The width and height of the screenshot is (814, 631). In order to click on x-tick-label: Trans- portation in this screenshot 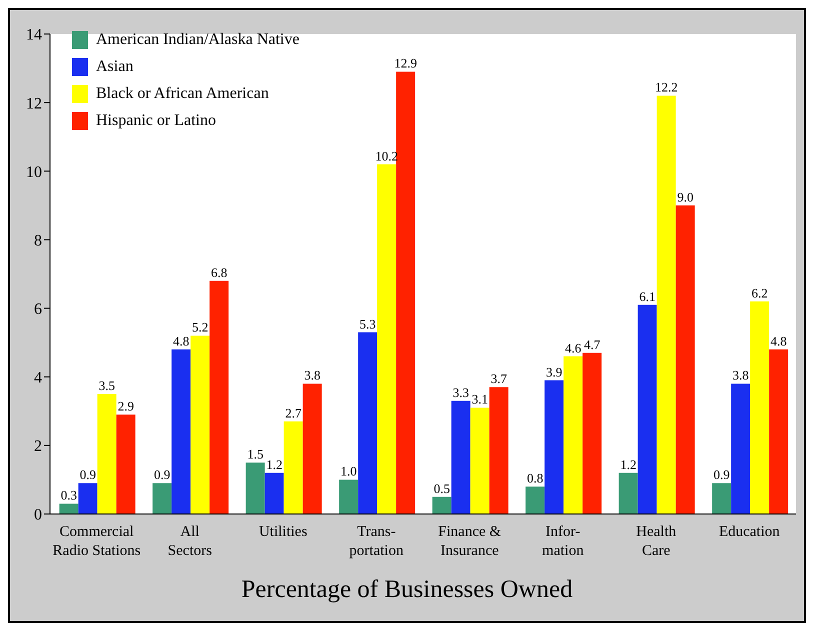, I will do `click(376, 541)`.